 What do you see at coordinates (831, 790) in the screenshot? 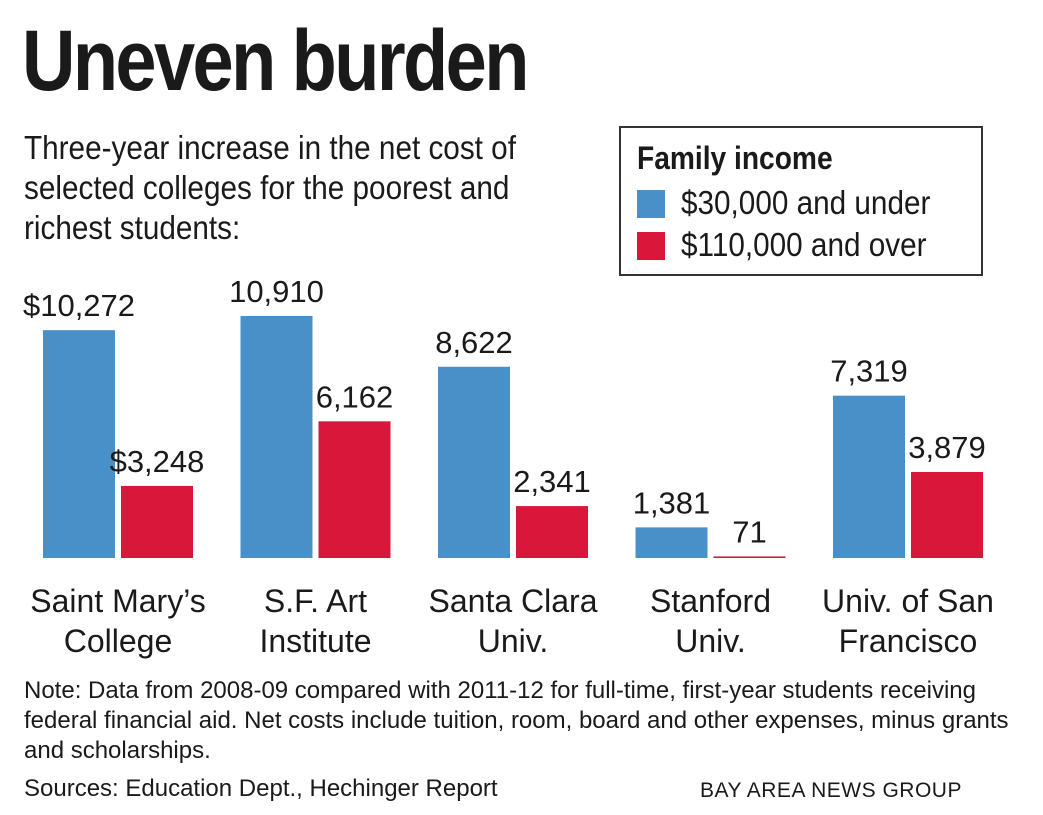
I see `chart-credit: BAY AREA NEWS GROUP` at bounding box center [831, 790].